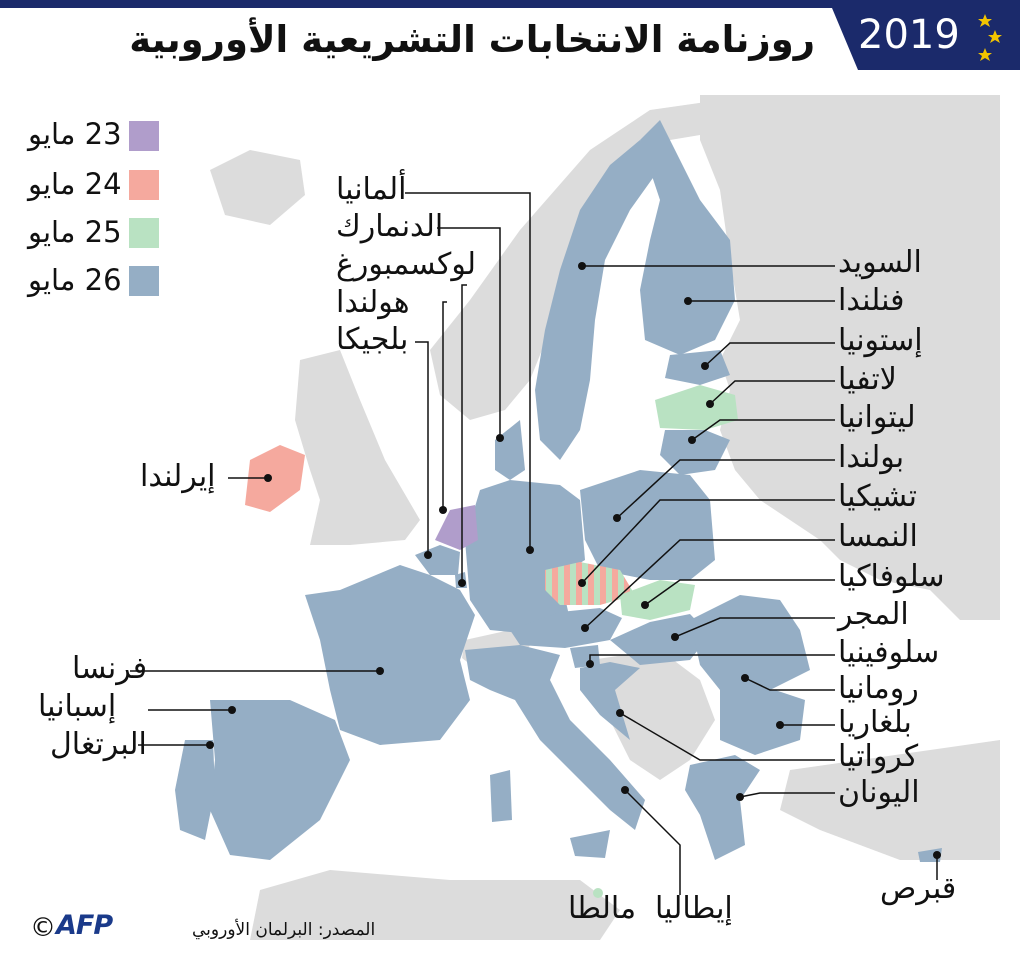 The image size is (1020, 964). Describe the element at coordinates (371, 189) in the screenshot. I see `label-germany: ألمانيا` at that location.